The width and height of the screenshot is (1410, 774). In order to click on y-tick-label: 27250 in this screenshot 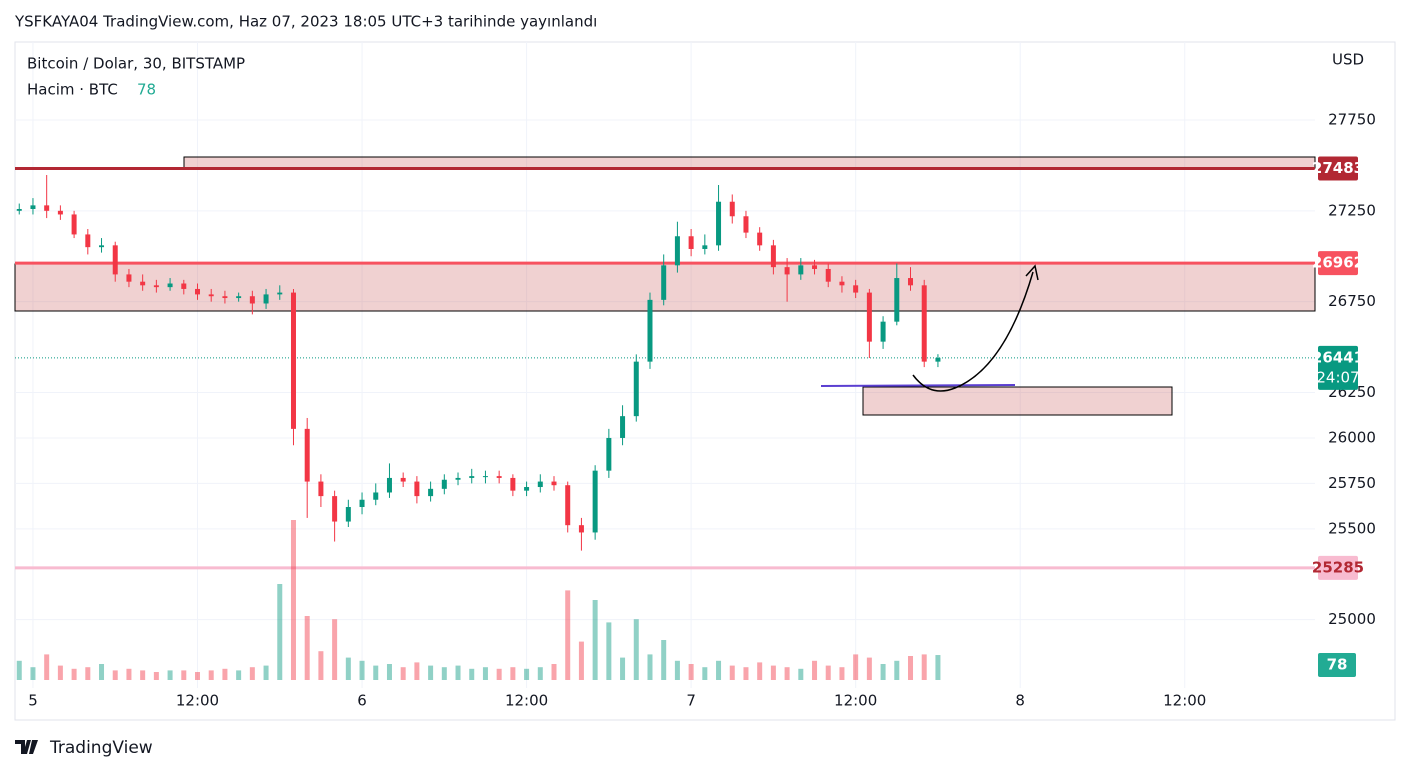, I will do `click(1352, 210)`.